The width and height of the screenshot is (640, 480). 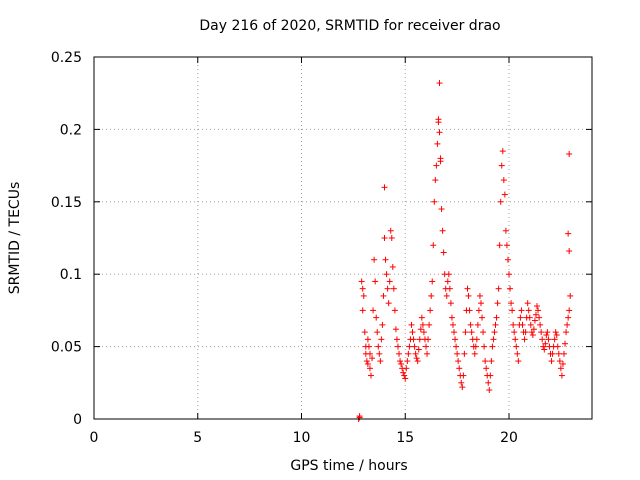 What do you see at coordinates (66, 58) in the screenshot?
I see `y-tick-label: 0.25` at bounding box center [66, 58].